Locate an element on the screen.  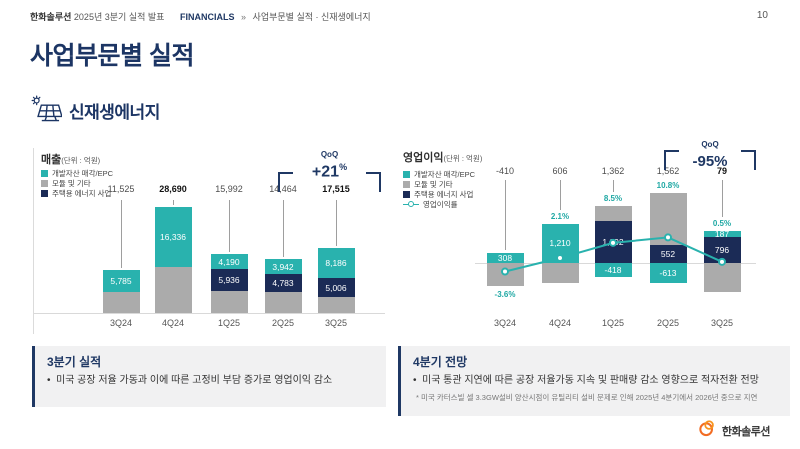
total-label: 606 is located at coordinates (560, 171).